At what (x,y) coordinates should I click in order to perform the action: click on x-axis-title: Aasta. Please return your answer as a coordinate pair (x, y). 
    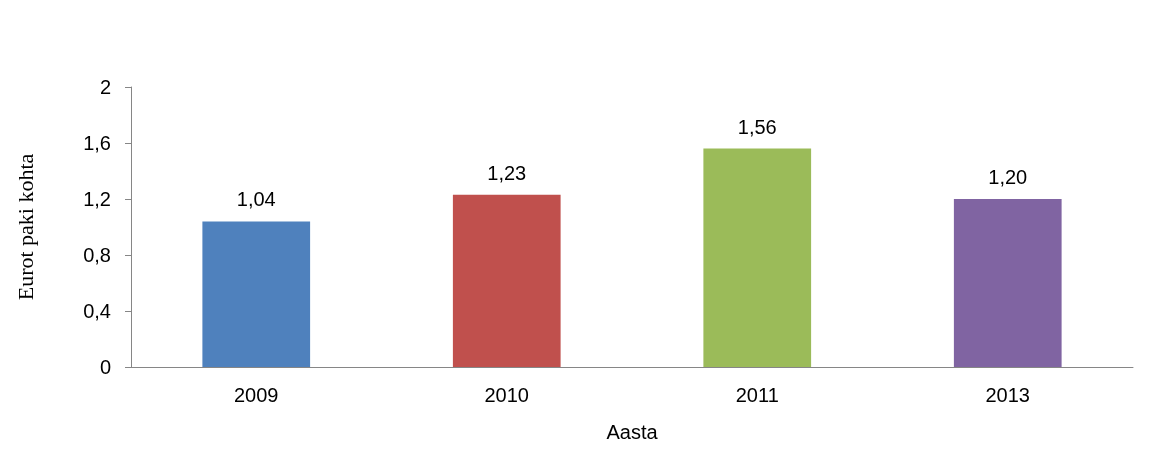
    Looking at the image, I should click on (632, 432).